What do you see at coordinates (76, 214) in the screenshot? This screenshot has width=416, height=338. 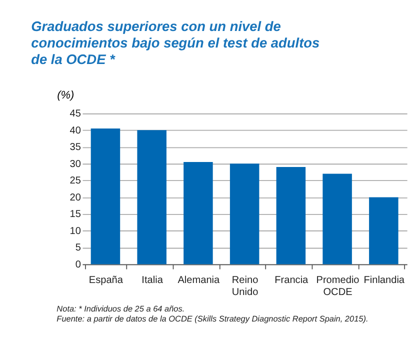 I see `y-tick-label: 15` at bounding box center [76, 214].